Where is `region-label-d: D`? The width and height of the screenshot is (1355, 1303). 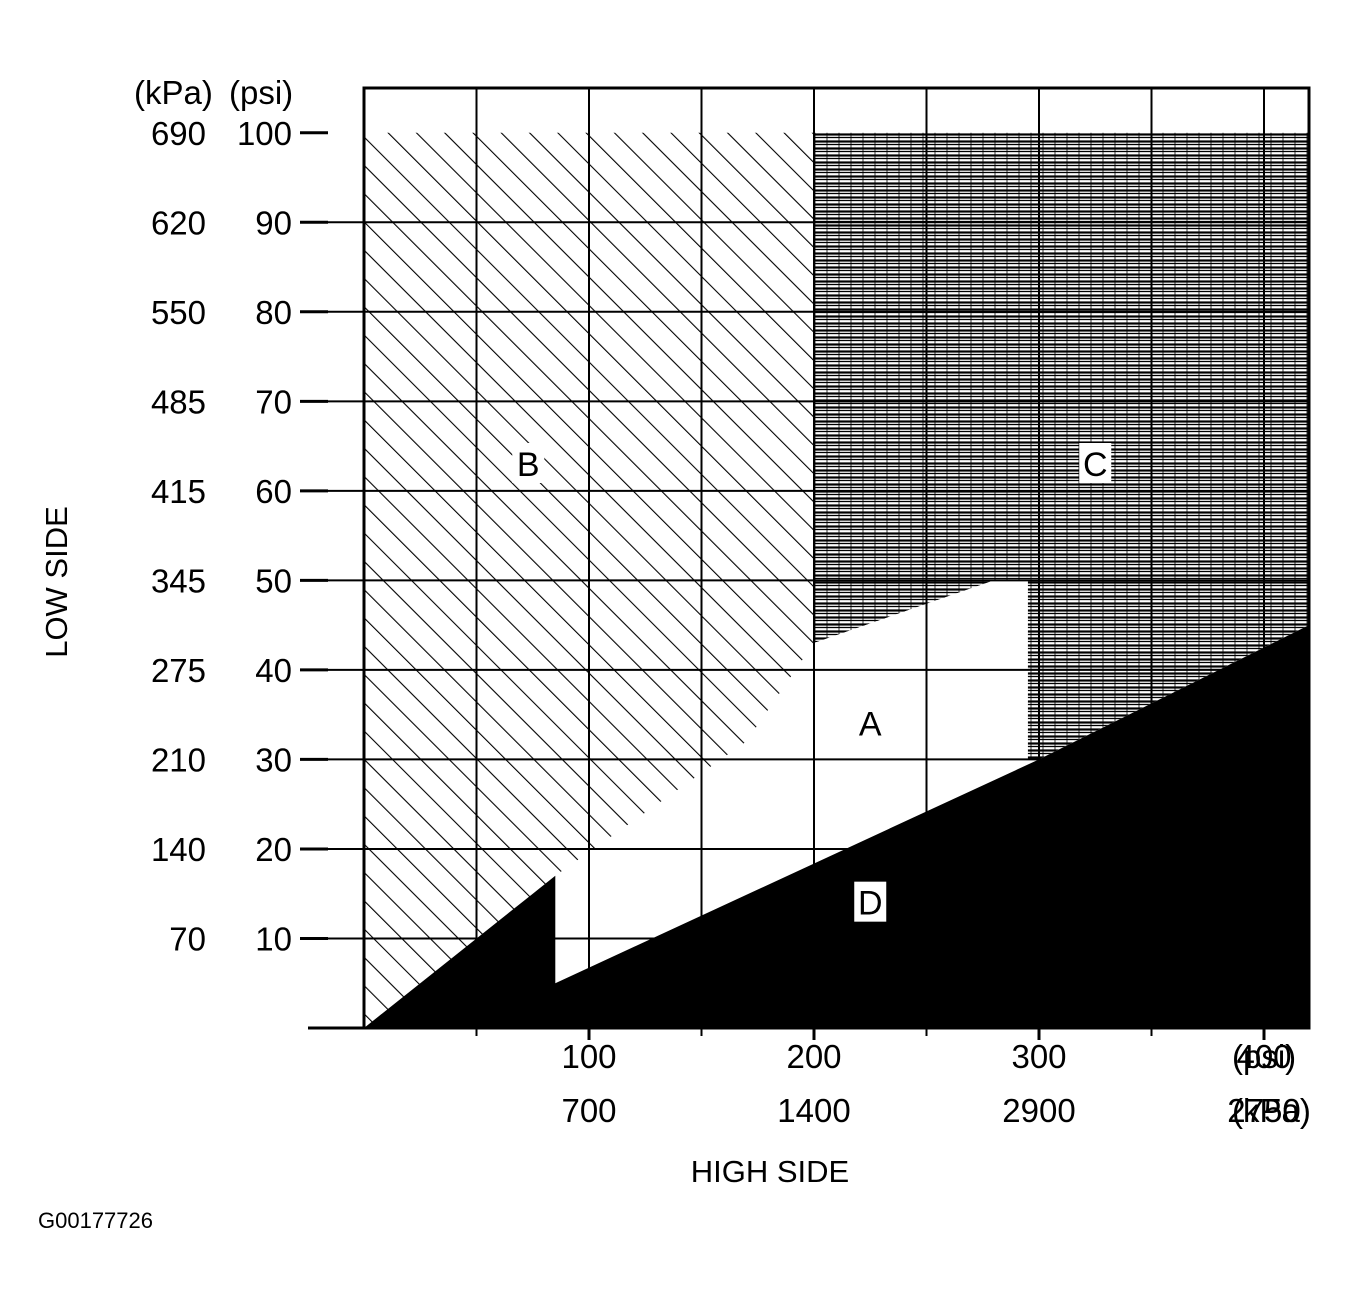
region-label-d: D is located at coordinates (870, 904).